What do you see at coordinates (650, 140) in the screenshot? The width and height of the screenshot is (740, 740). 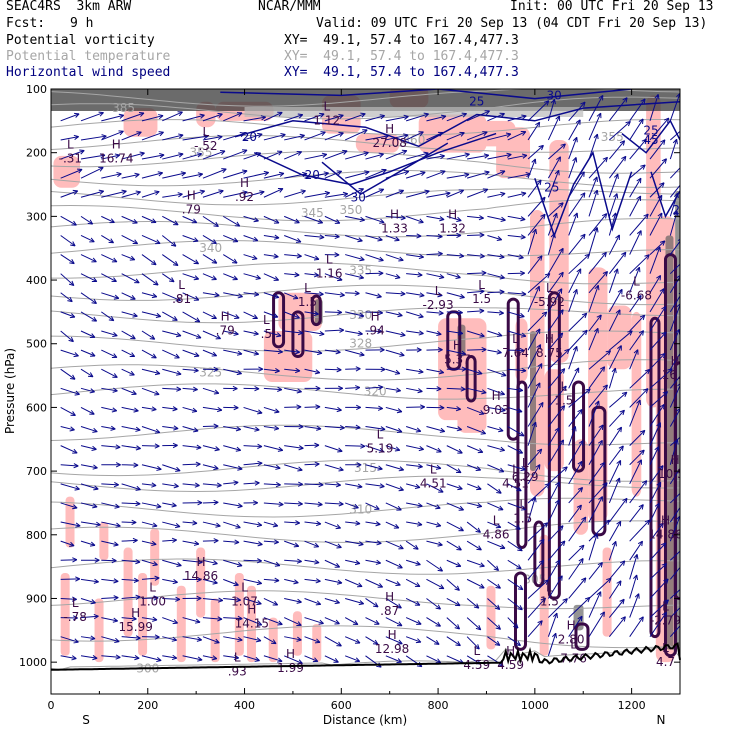 I see `wind-speed-contour-label: 45` at bounding box center [650, 140].